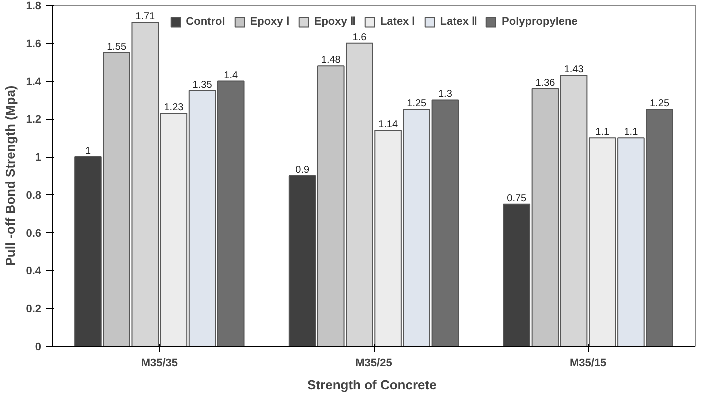  Describe the element at coordinates (10, 176) in the screenshot. I see `y-axis-title: Pull -off Bond Strength (Mpa)` at that location.